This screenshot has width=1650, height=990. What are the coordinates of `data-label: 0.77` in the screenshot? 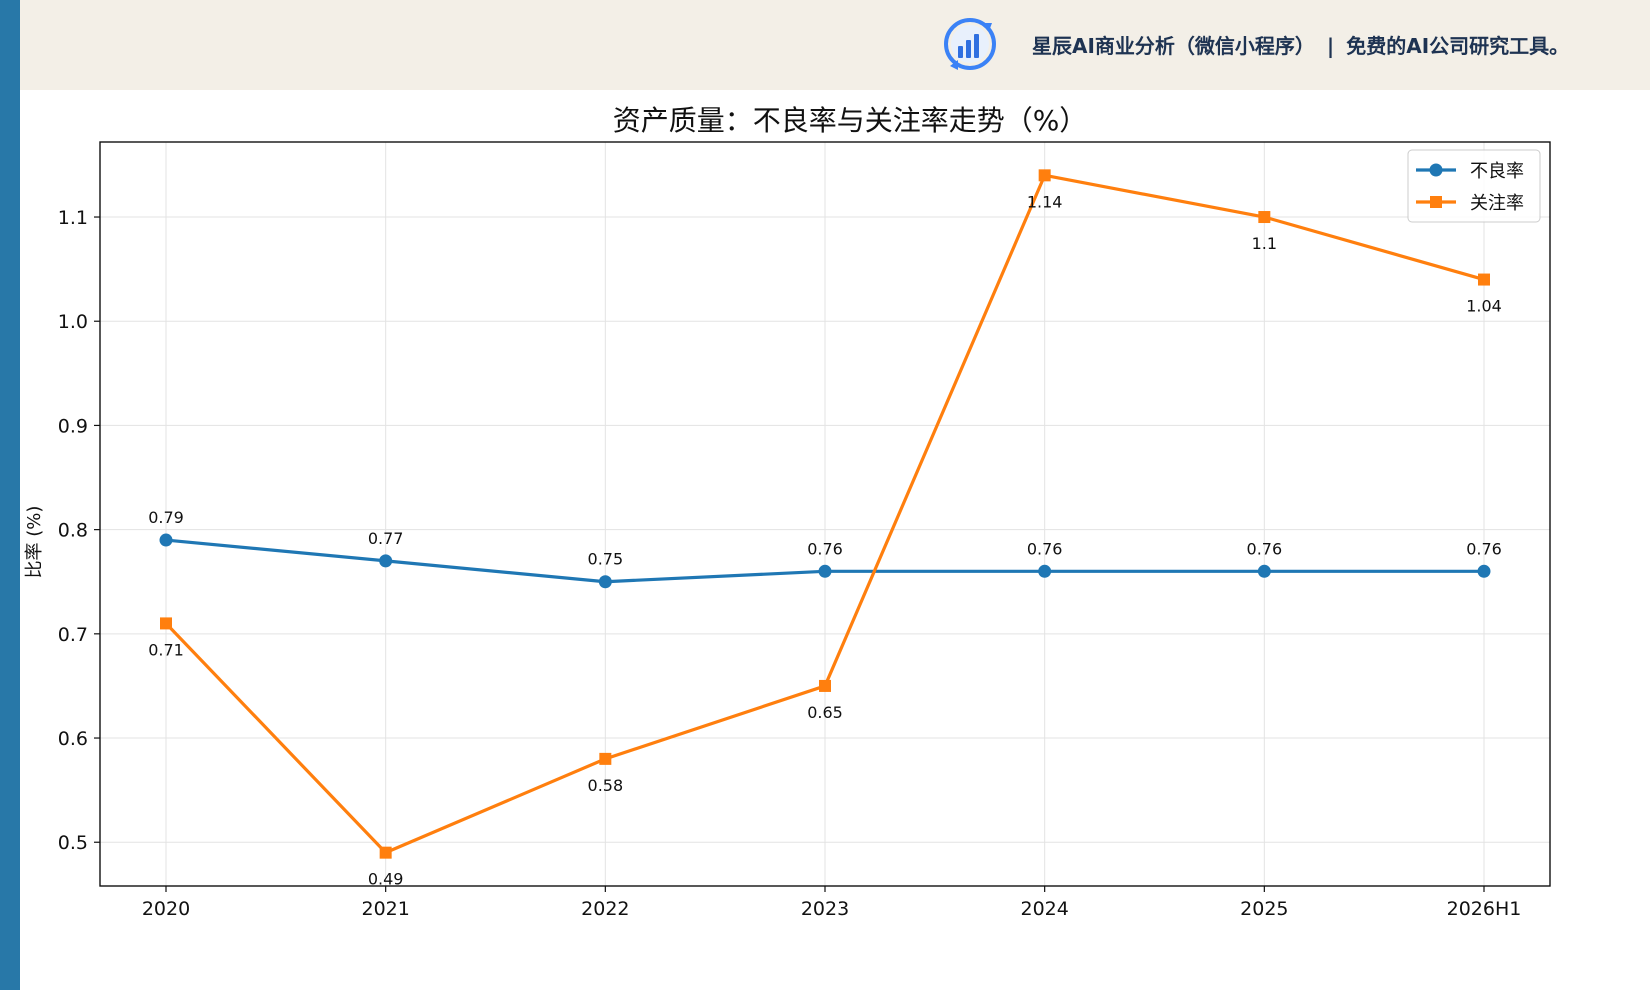 It's located at (386, 538).